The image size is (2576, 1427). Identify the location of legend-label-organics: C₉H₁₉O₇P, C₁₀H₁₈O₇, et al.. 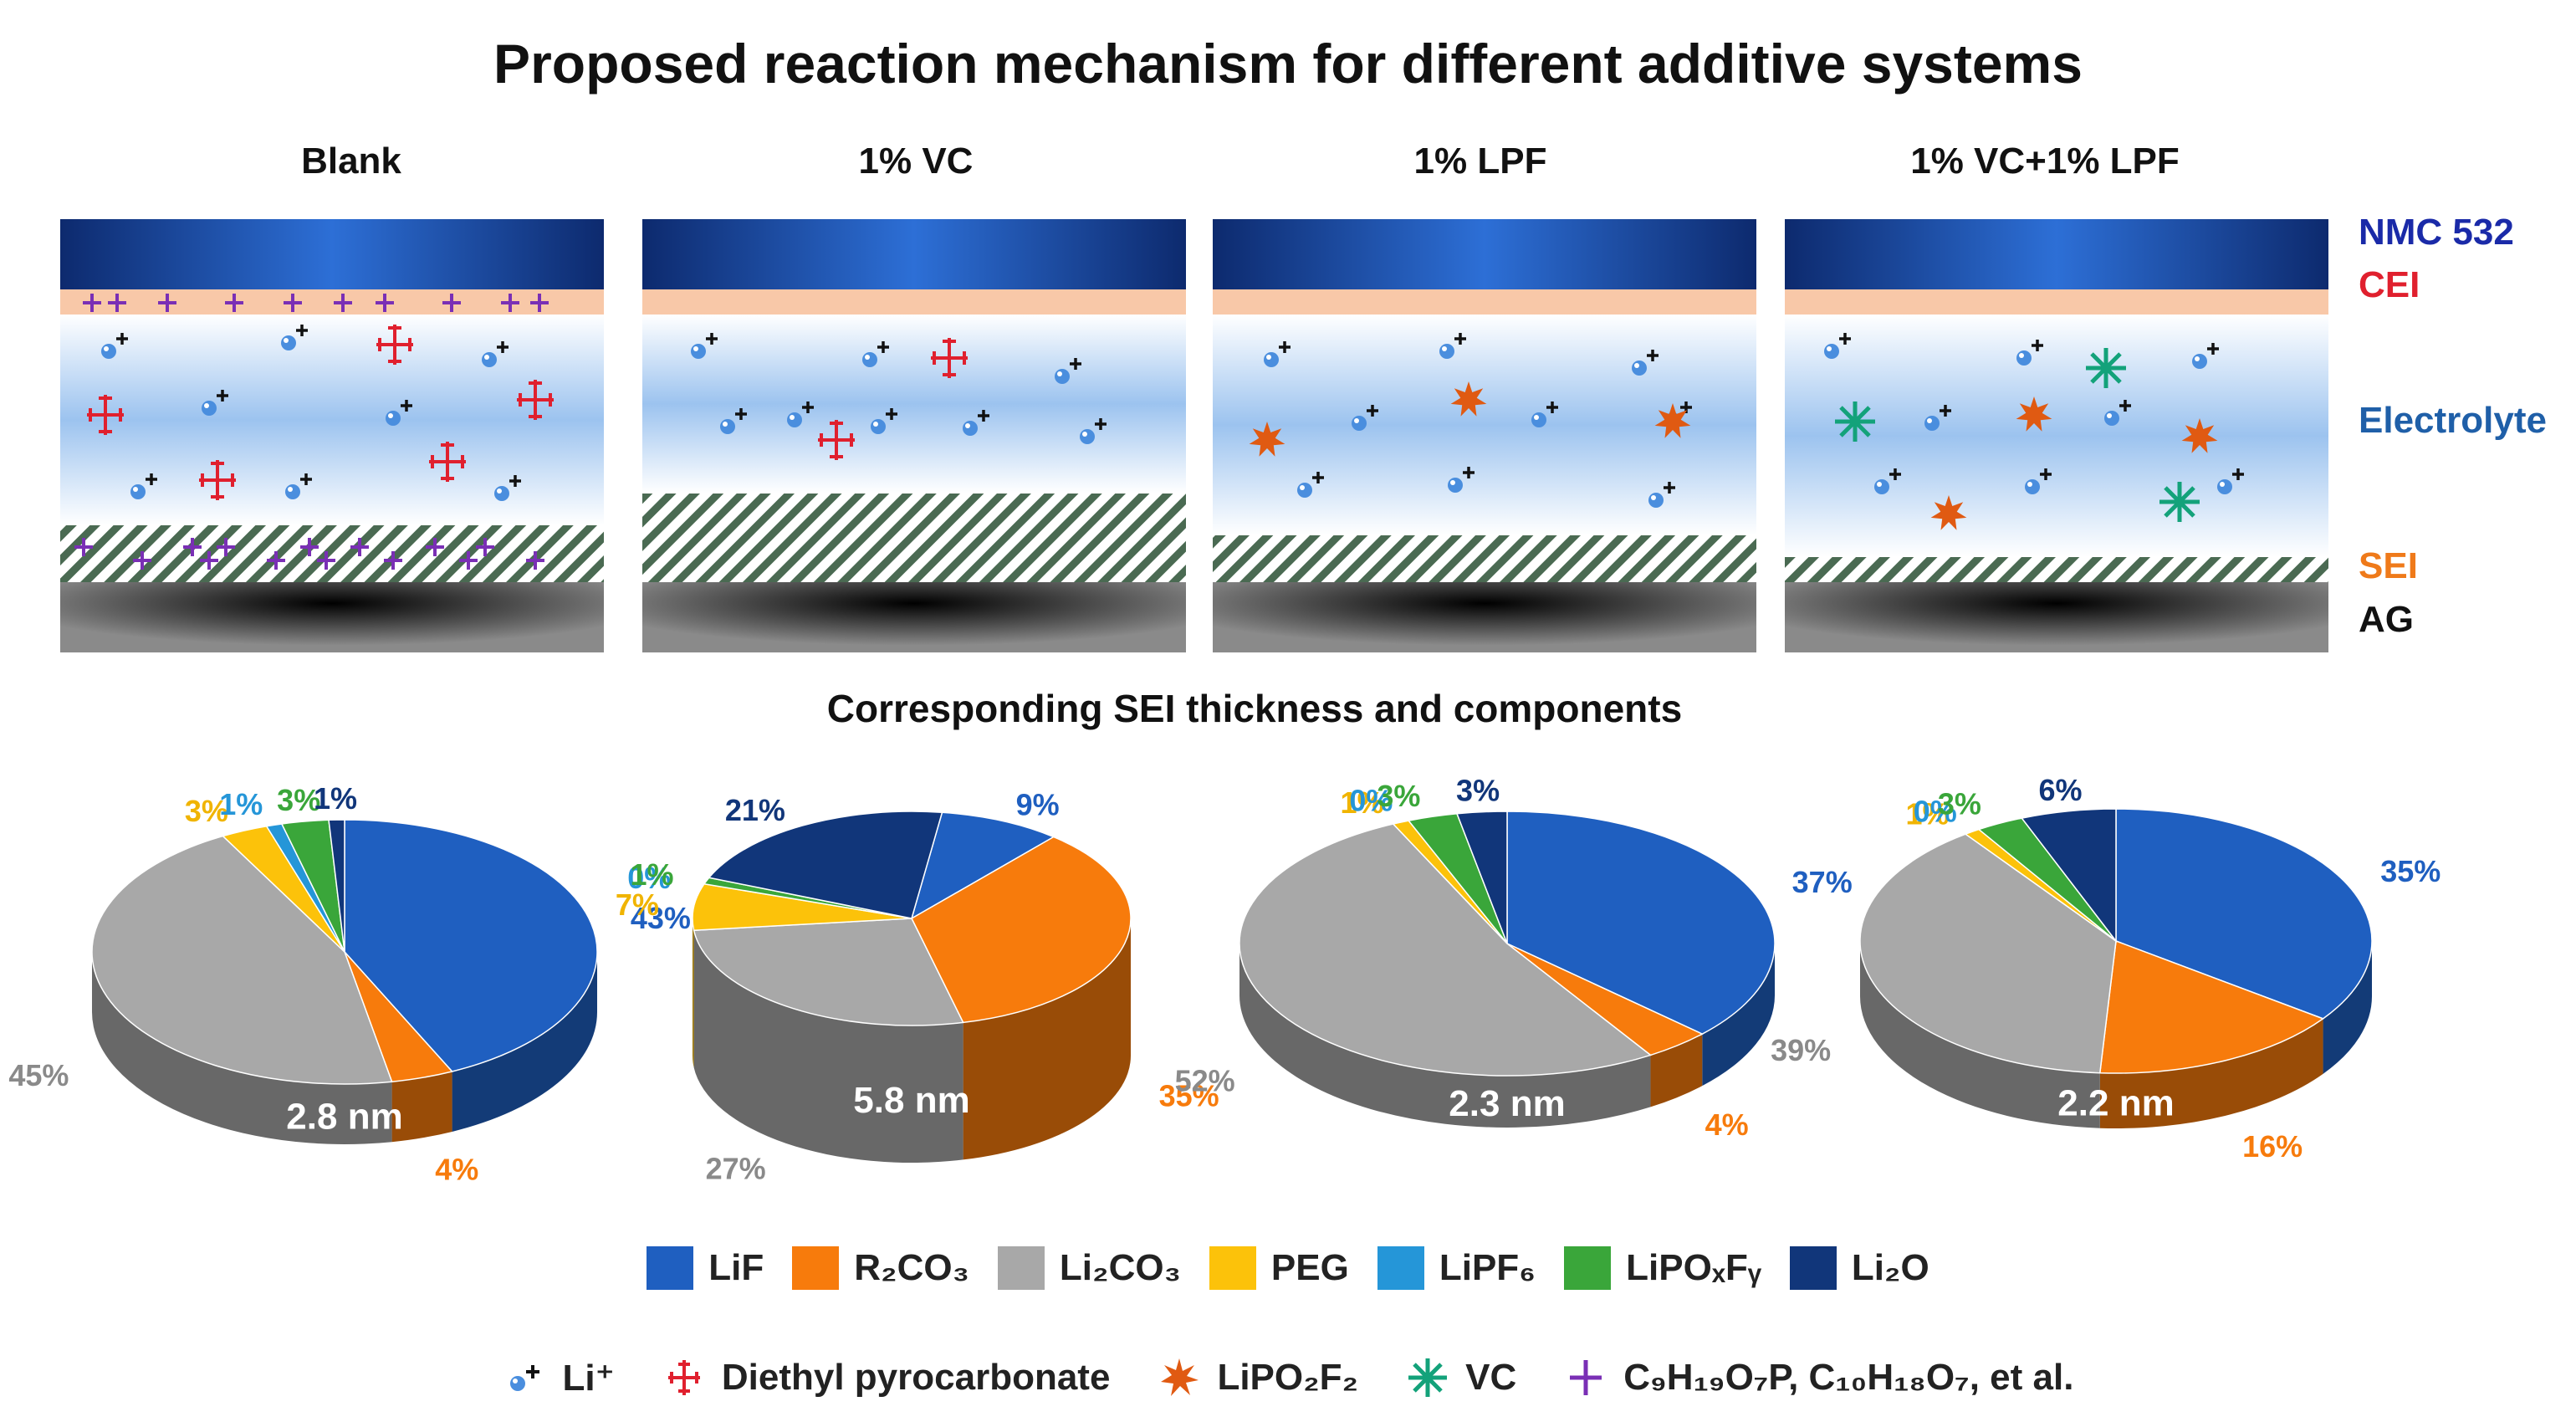
(1848, 1377).